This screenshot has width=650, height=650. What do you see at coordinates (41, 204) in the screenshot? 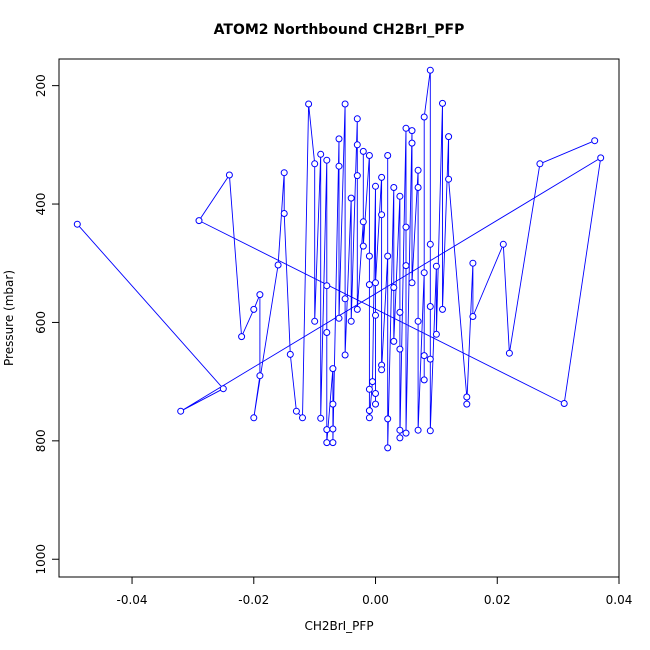
I see `y-tick-label: 400` at bounding box center [41, 204].